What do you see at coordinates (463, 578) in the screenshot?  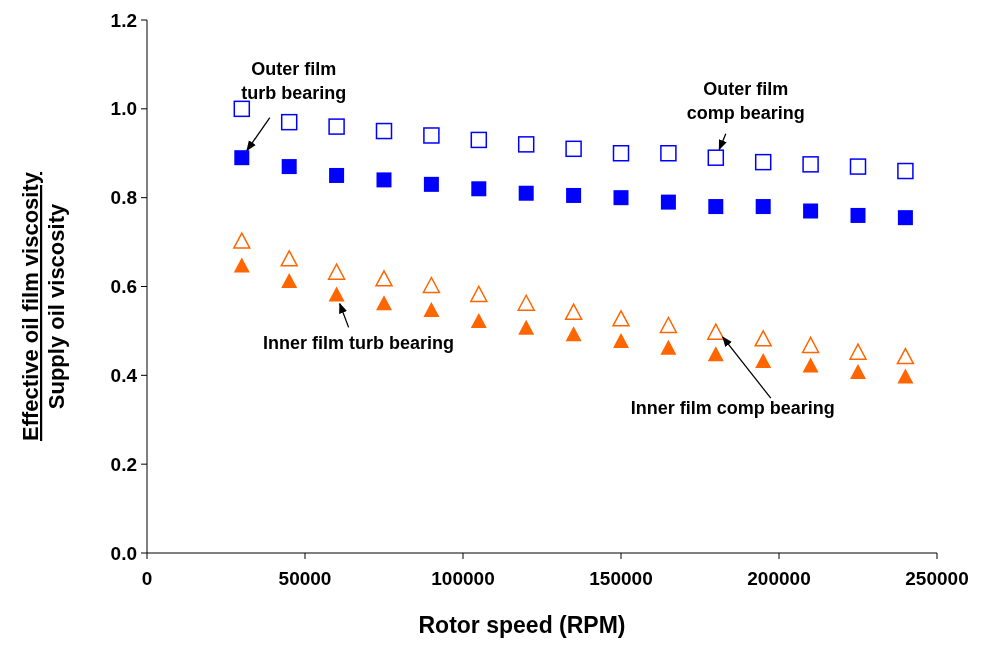 I see `x-tick-label: 100000` at bounding box center [463, 578].